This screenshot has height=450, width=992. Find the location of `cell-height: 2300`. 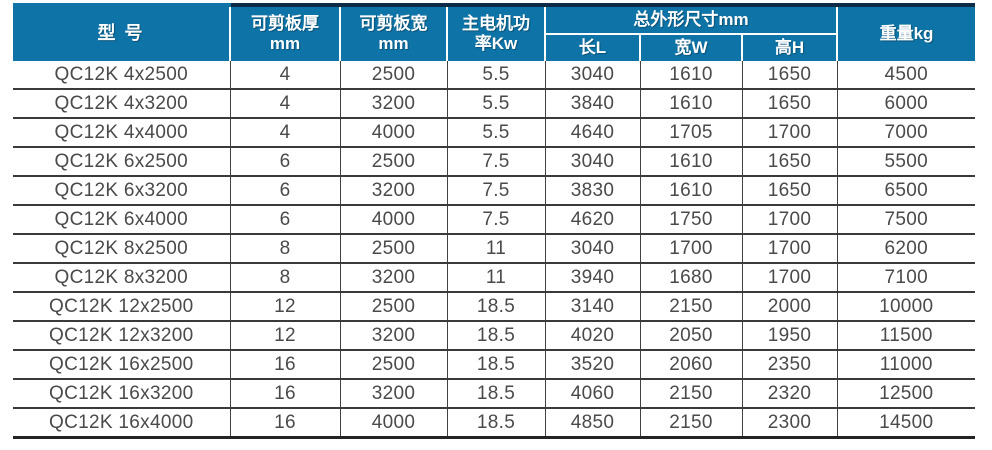

cell-height: 2300 is located at coordinates (789, 423).